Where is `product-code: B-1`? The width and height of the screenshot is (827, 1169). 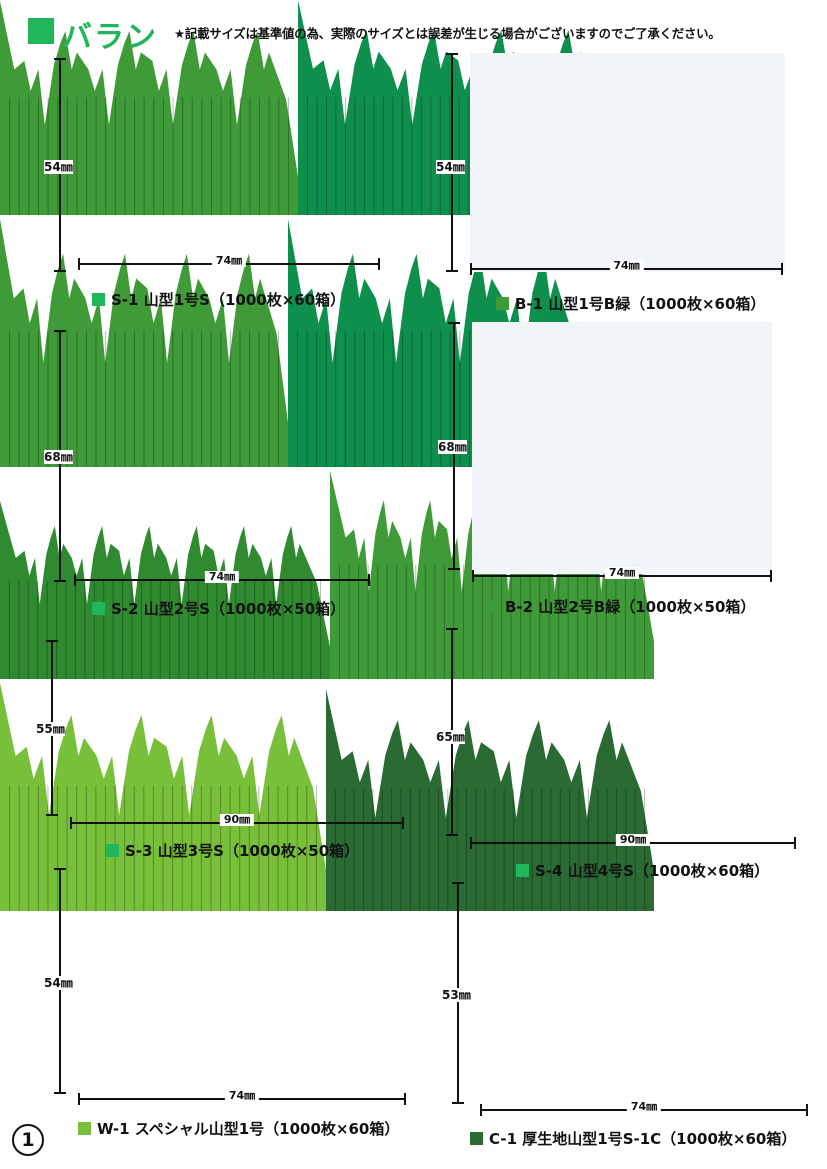 product-code: B-1 is located at coordinates (532, 304).